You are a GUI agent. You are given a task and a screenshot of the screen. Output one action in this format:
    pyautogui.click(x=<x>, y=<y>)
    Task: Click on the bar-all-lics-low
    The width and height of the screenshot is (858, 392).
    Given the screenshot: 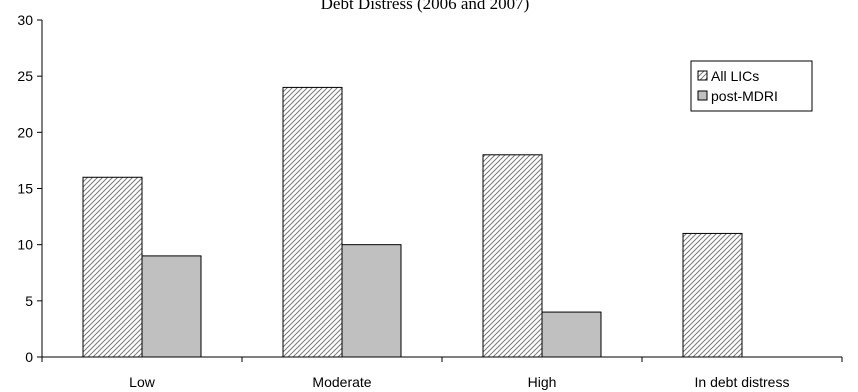 What is the action you would take?
    pyautogui.click(x=112, y=267)
    